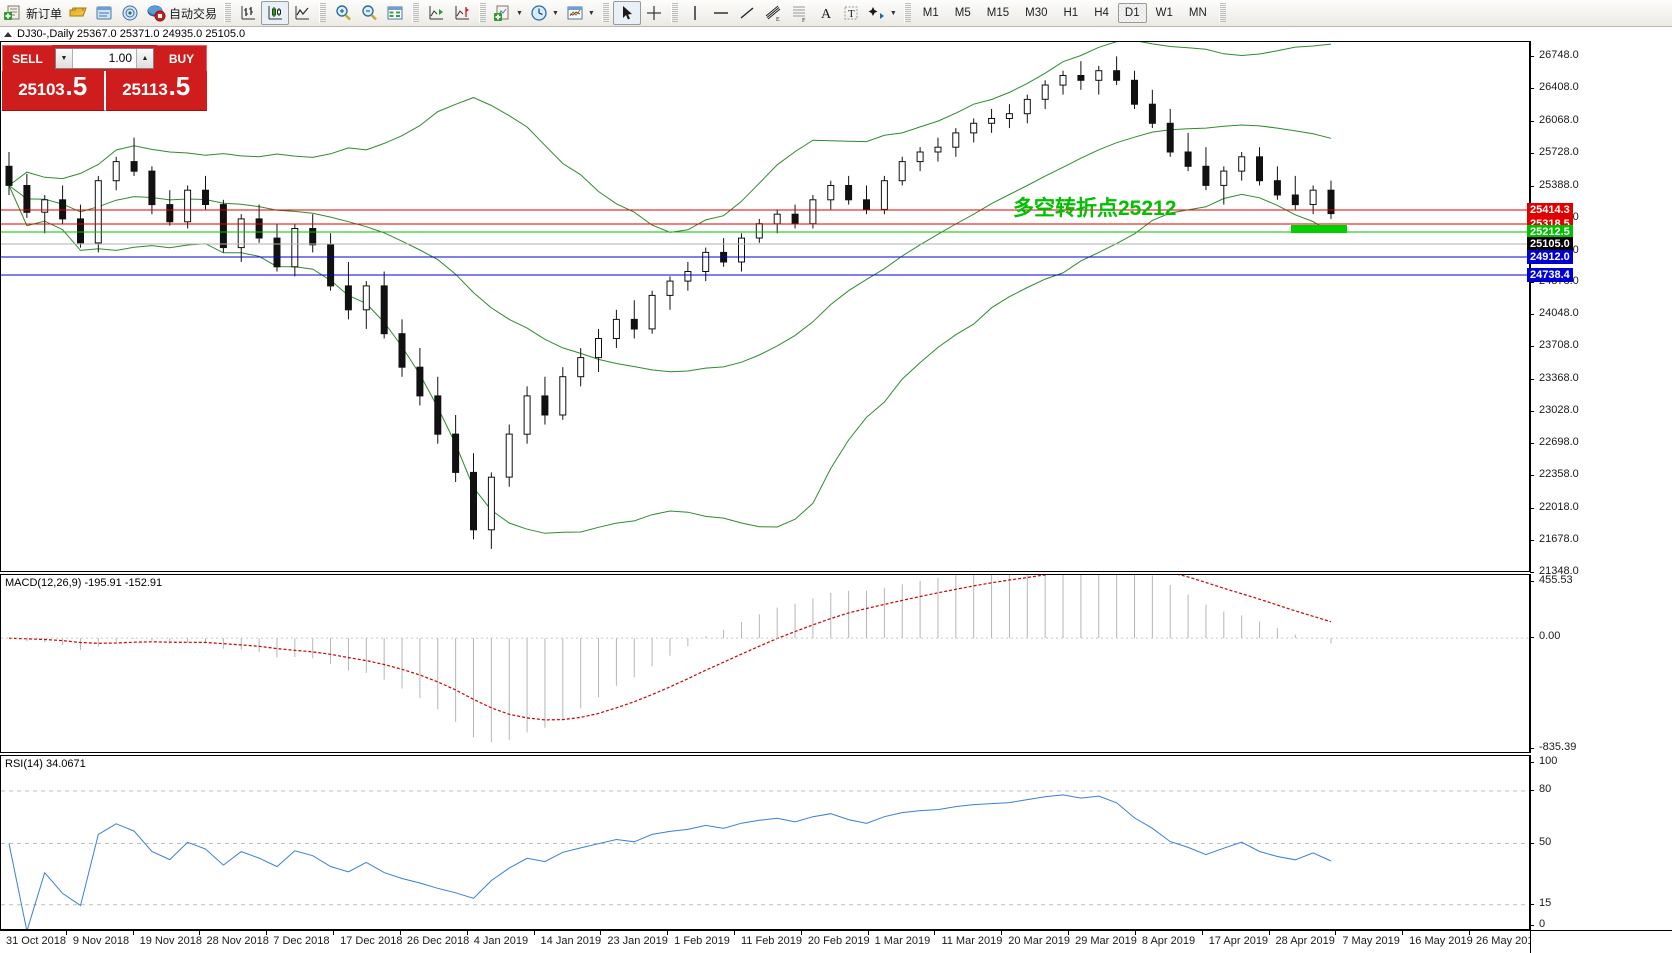 This screenshot has height=953, width=1672. Describe the element at coordinates (768, 939) in the screenshot. I see `time-tick-label: 11 Feb 2019` at that location.